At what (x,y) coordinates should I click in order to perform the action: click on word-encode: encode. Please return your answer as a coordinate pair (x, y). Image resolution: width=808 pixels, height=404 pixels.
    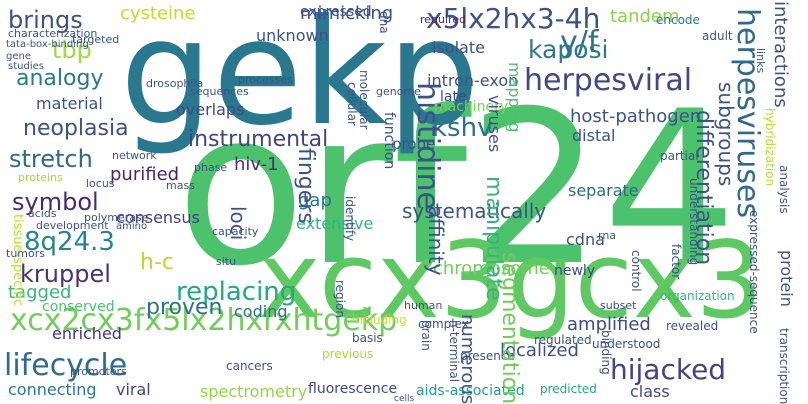
    Looking at the image, I should click on (678, 20).